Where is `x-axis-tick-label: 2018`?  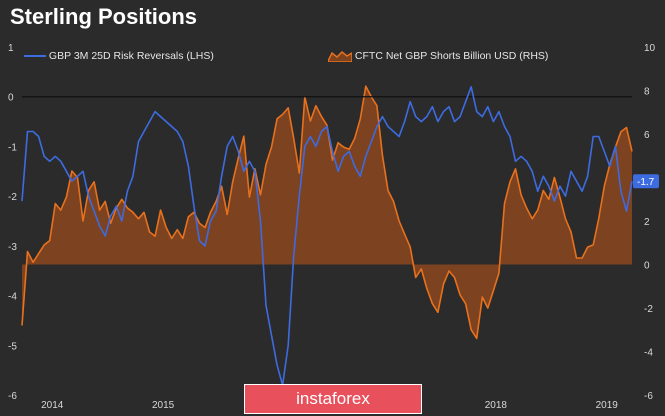 x-axis-tick-label: 2018 is located at coordinates (496, 405).